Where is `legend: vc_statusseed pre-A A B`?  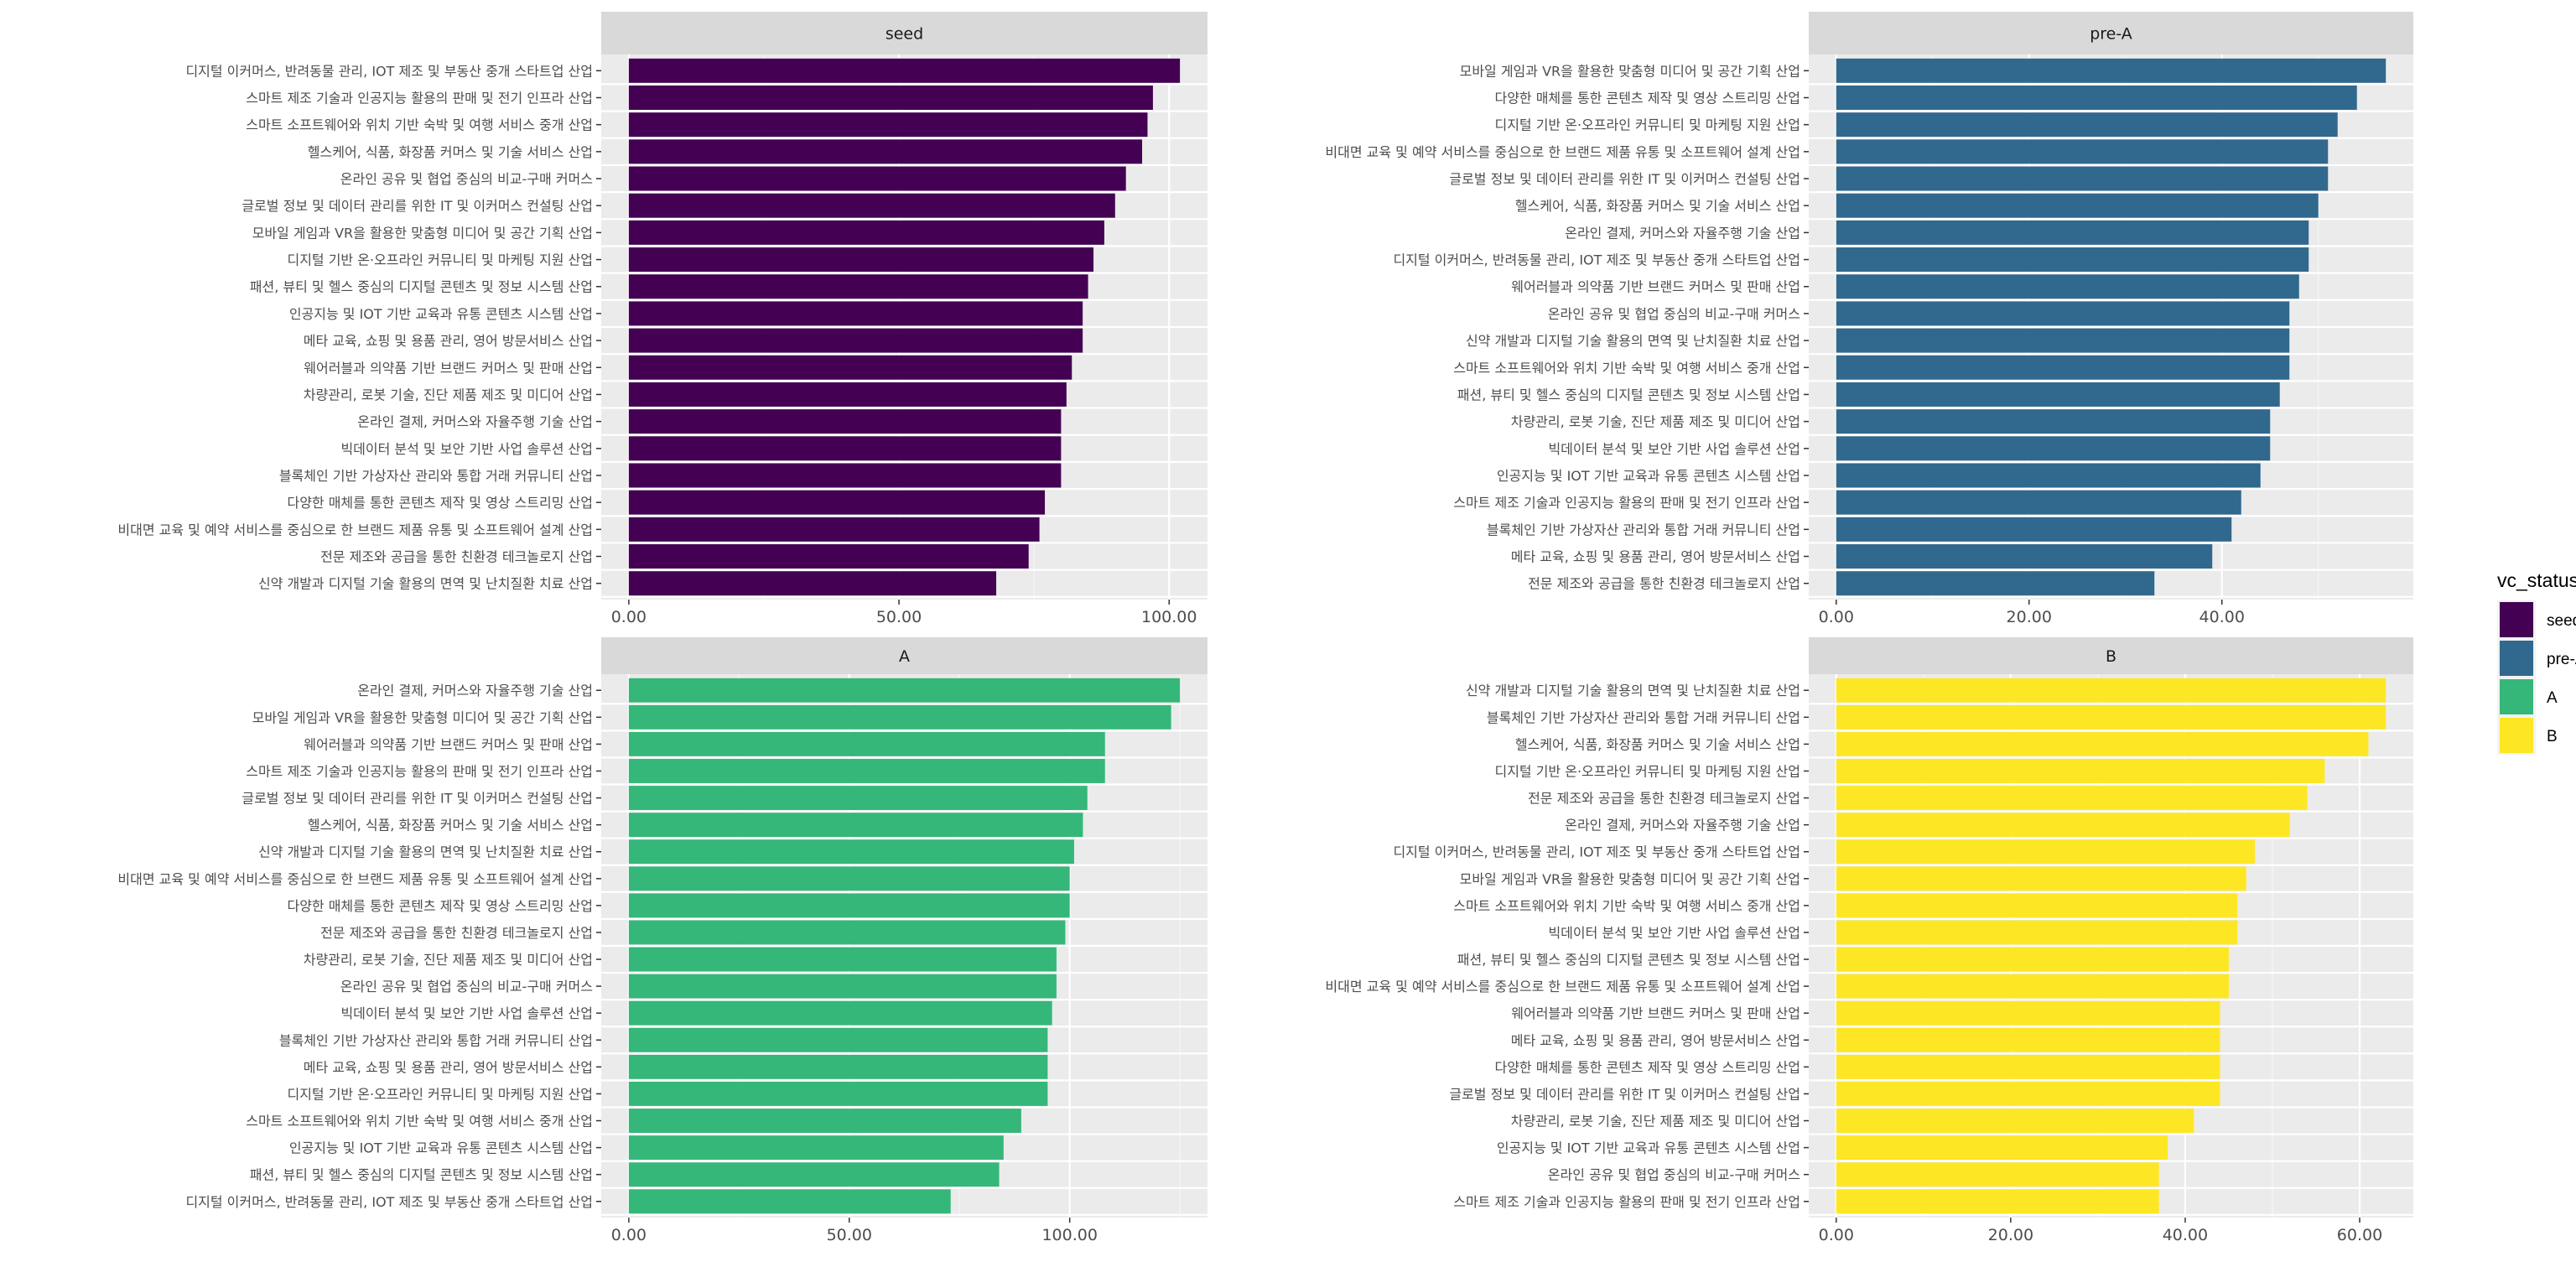 legend: vc_statusseed pre-A A B is located at coordinates (2536, 662).